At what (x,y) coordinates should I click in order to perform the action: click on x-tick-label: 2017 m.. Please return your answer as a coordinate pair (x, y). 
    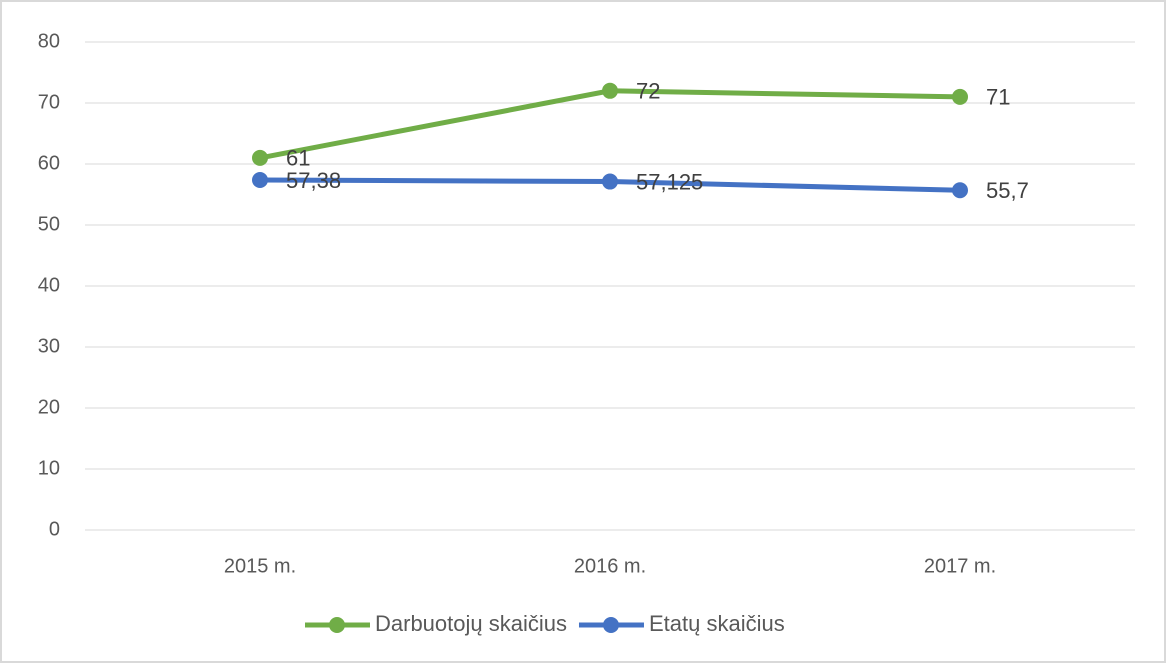
    Looking at the image, I should click on (960, 566).